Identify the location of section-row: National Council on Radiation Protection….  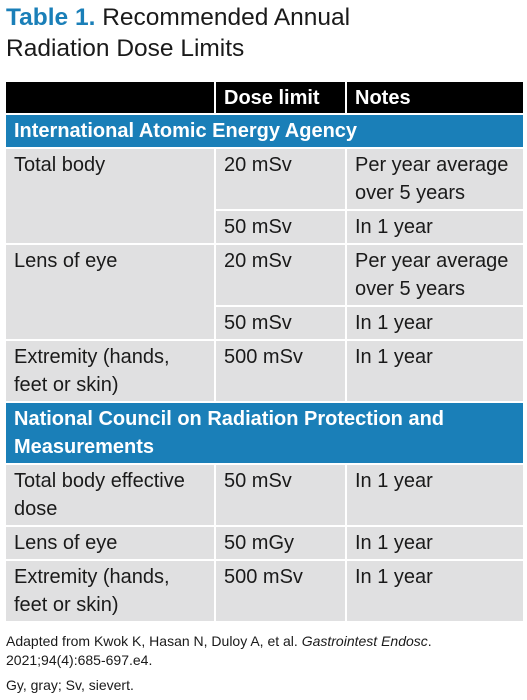
(264, 433).